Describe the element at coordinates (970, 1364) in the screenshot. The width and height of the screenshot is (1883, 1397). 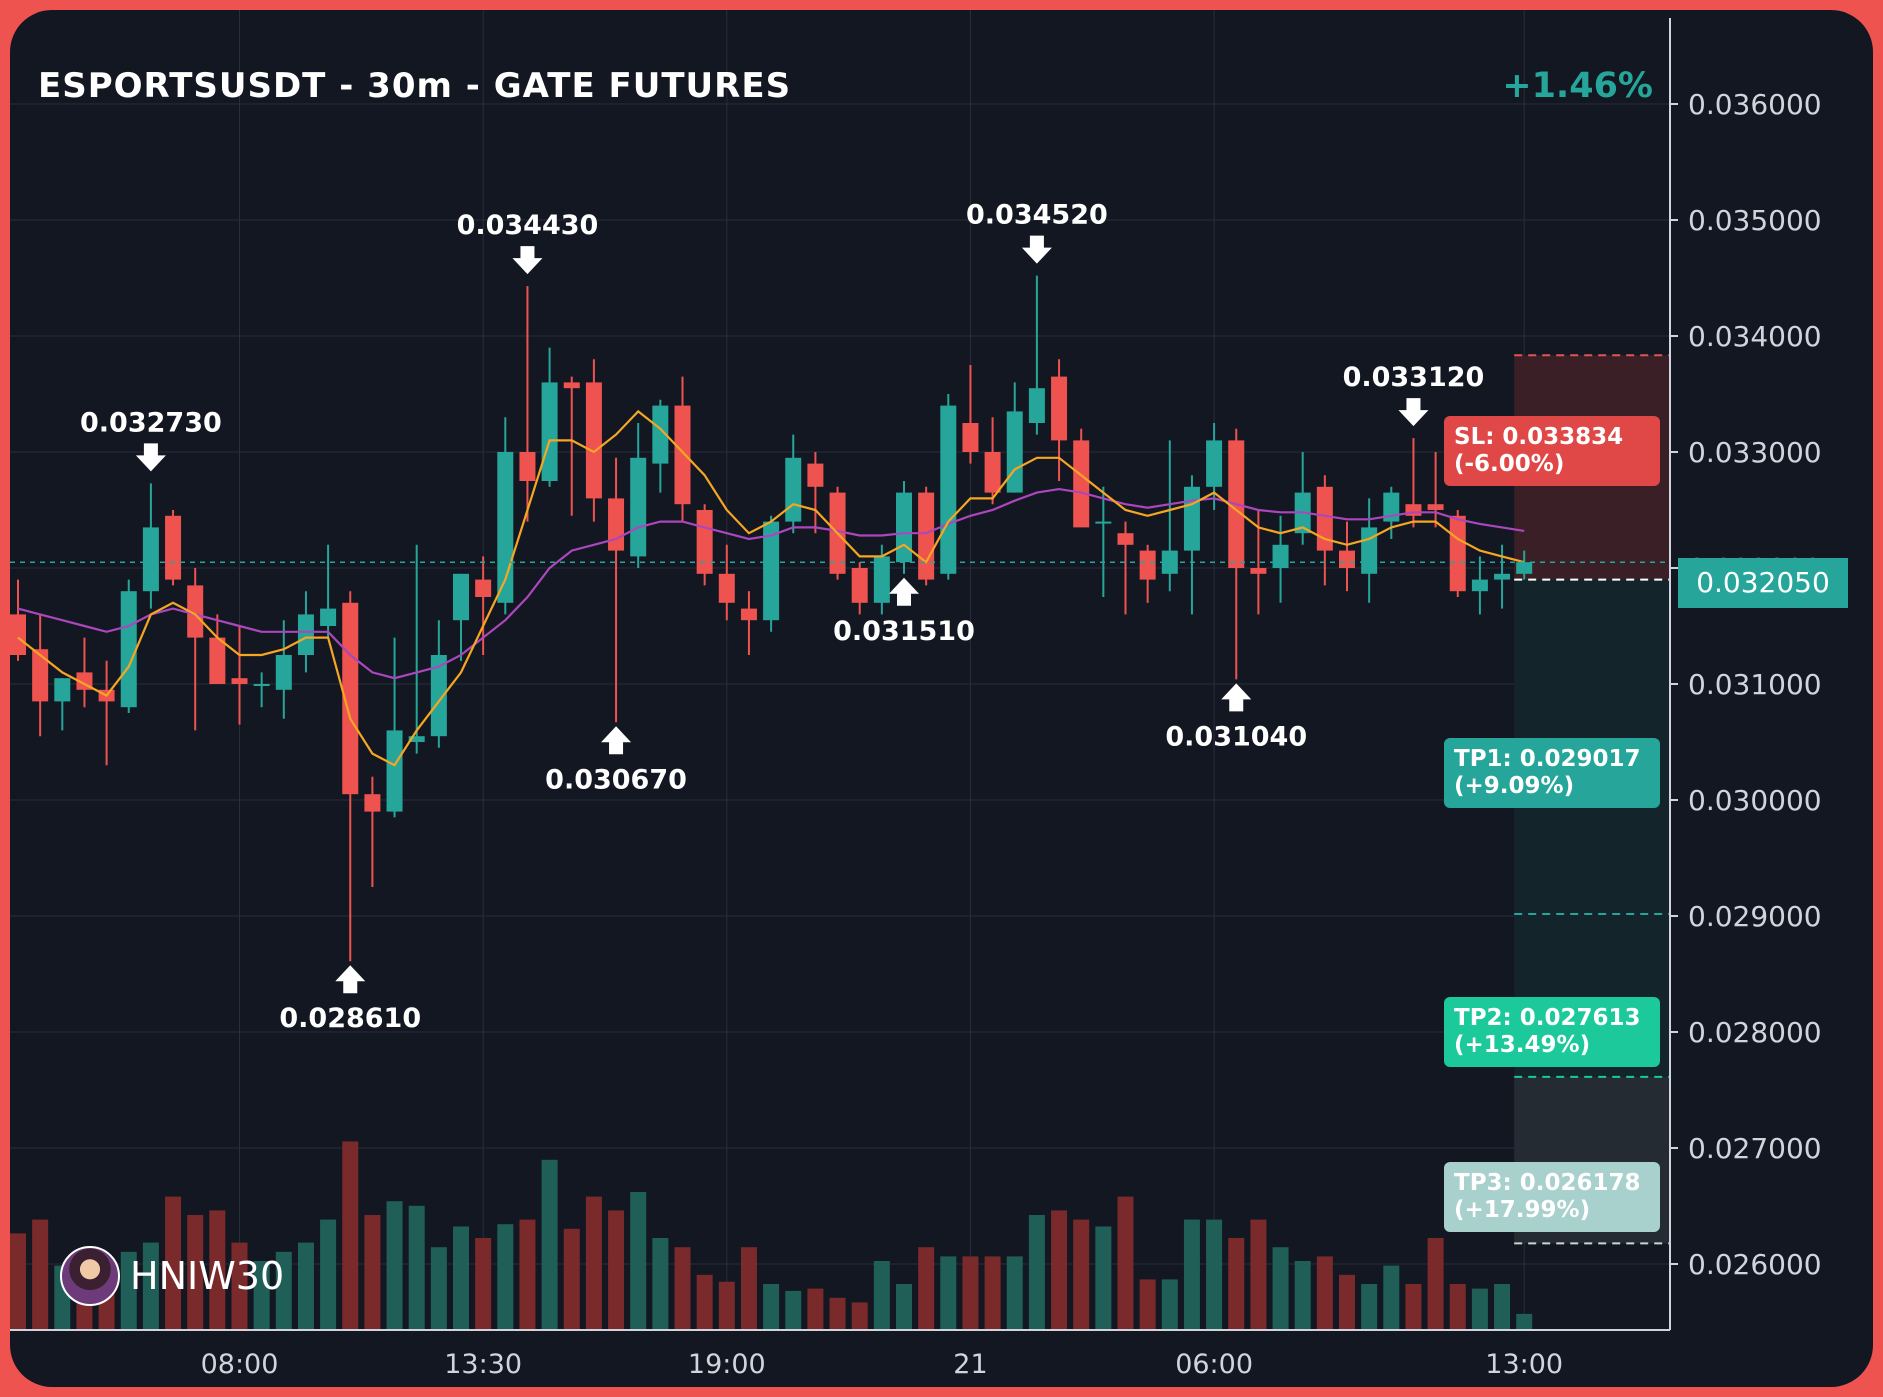
I see `x-tick-label: 21` at that location.